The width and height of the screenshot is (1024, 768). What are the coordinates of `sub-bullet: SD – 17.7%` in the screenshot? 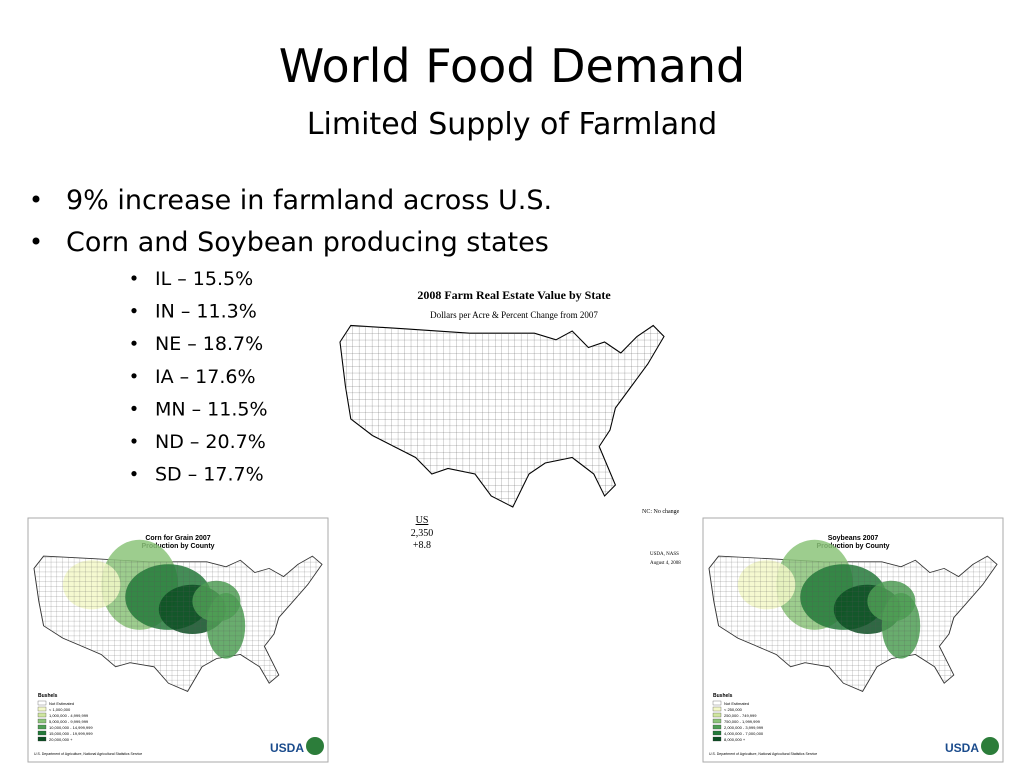 It's located at (209, 475).